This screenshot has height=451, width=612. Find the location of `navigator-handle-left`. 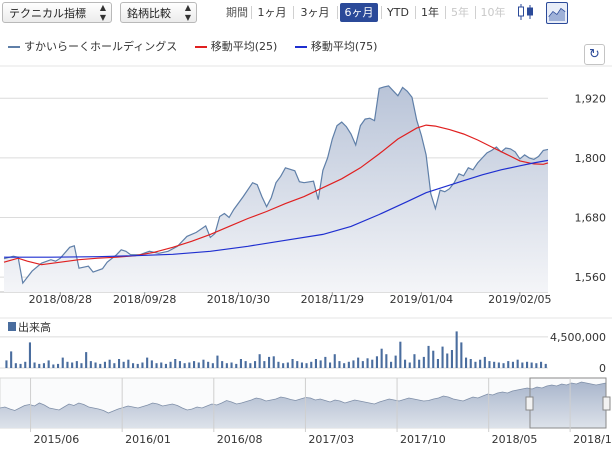

navigator-handle-left is located at coordinates (529, 403).